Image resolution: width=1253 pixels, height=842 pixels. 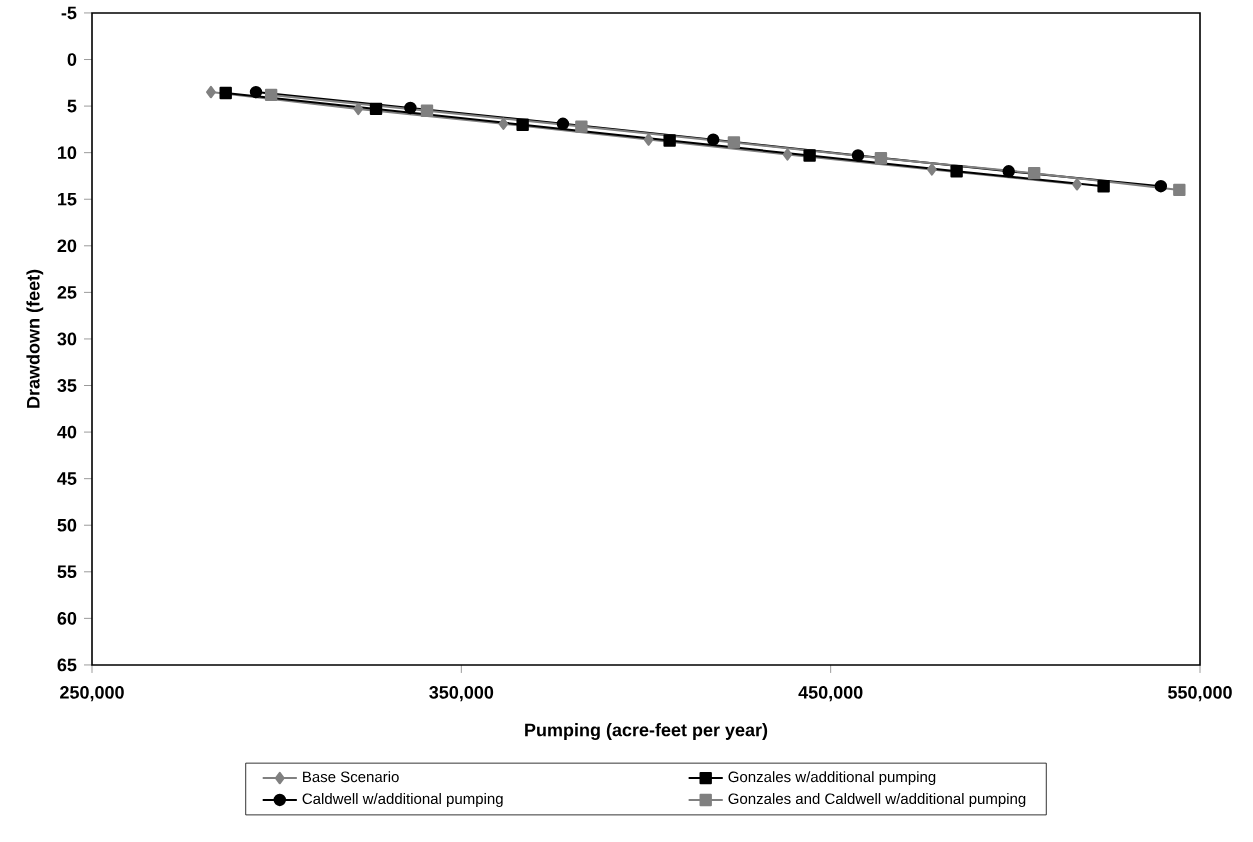 I want to click on y-tick-label: 15, so click(x=67, y=199).